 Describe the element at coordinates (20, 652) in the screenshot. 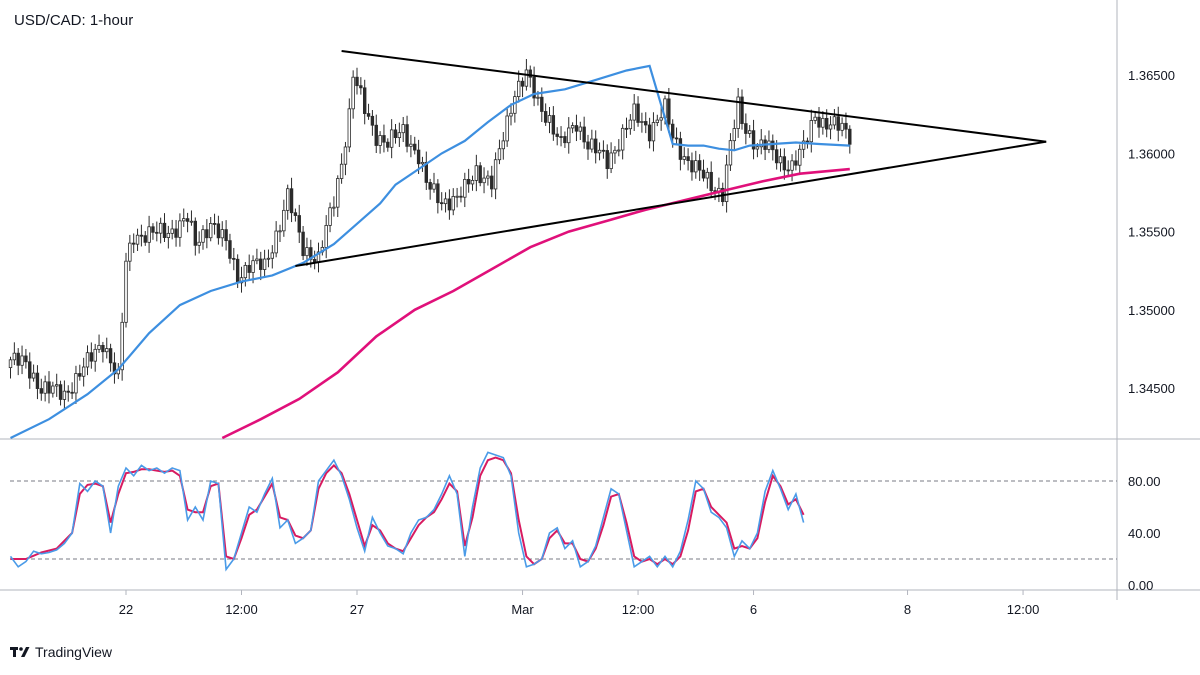

I see `tradingview-logo-icon` at that location.